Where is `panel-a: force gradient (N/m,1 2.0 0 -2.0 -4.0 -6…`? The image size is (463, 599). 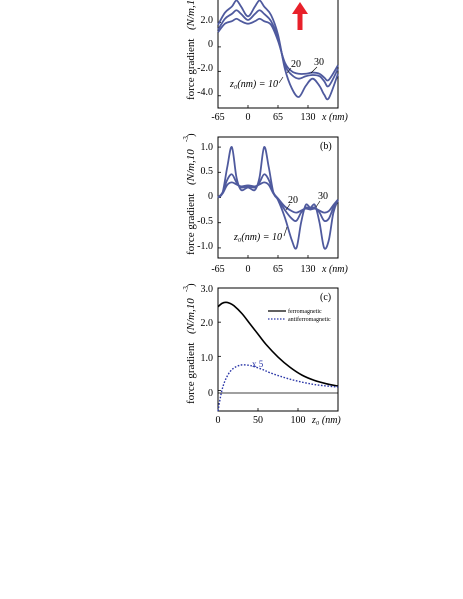
panel-a: force gradient (N/m,1 2.0 0 -2.0 -4.0 -6… is located at coordinates (266, 61).